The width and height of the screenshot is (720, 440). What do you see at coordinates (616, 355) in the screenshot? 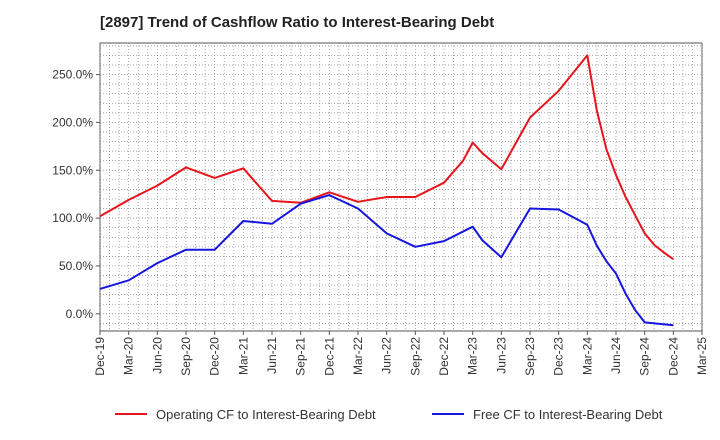
I see `x-tick-label: Jun-24` at bounding box center [616, 355].